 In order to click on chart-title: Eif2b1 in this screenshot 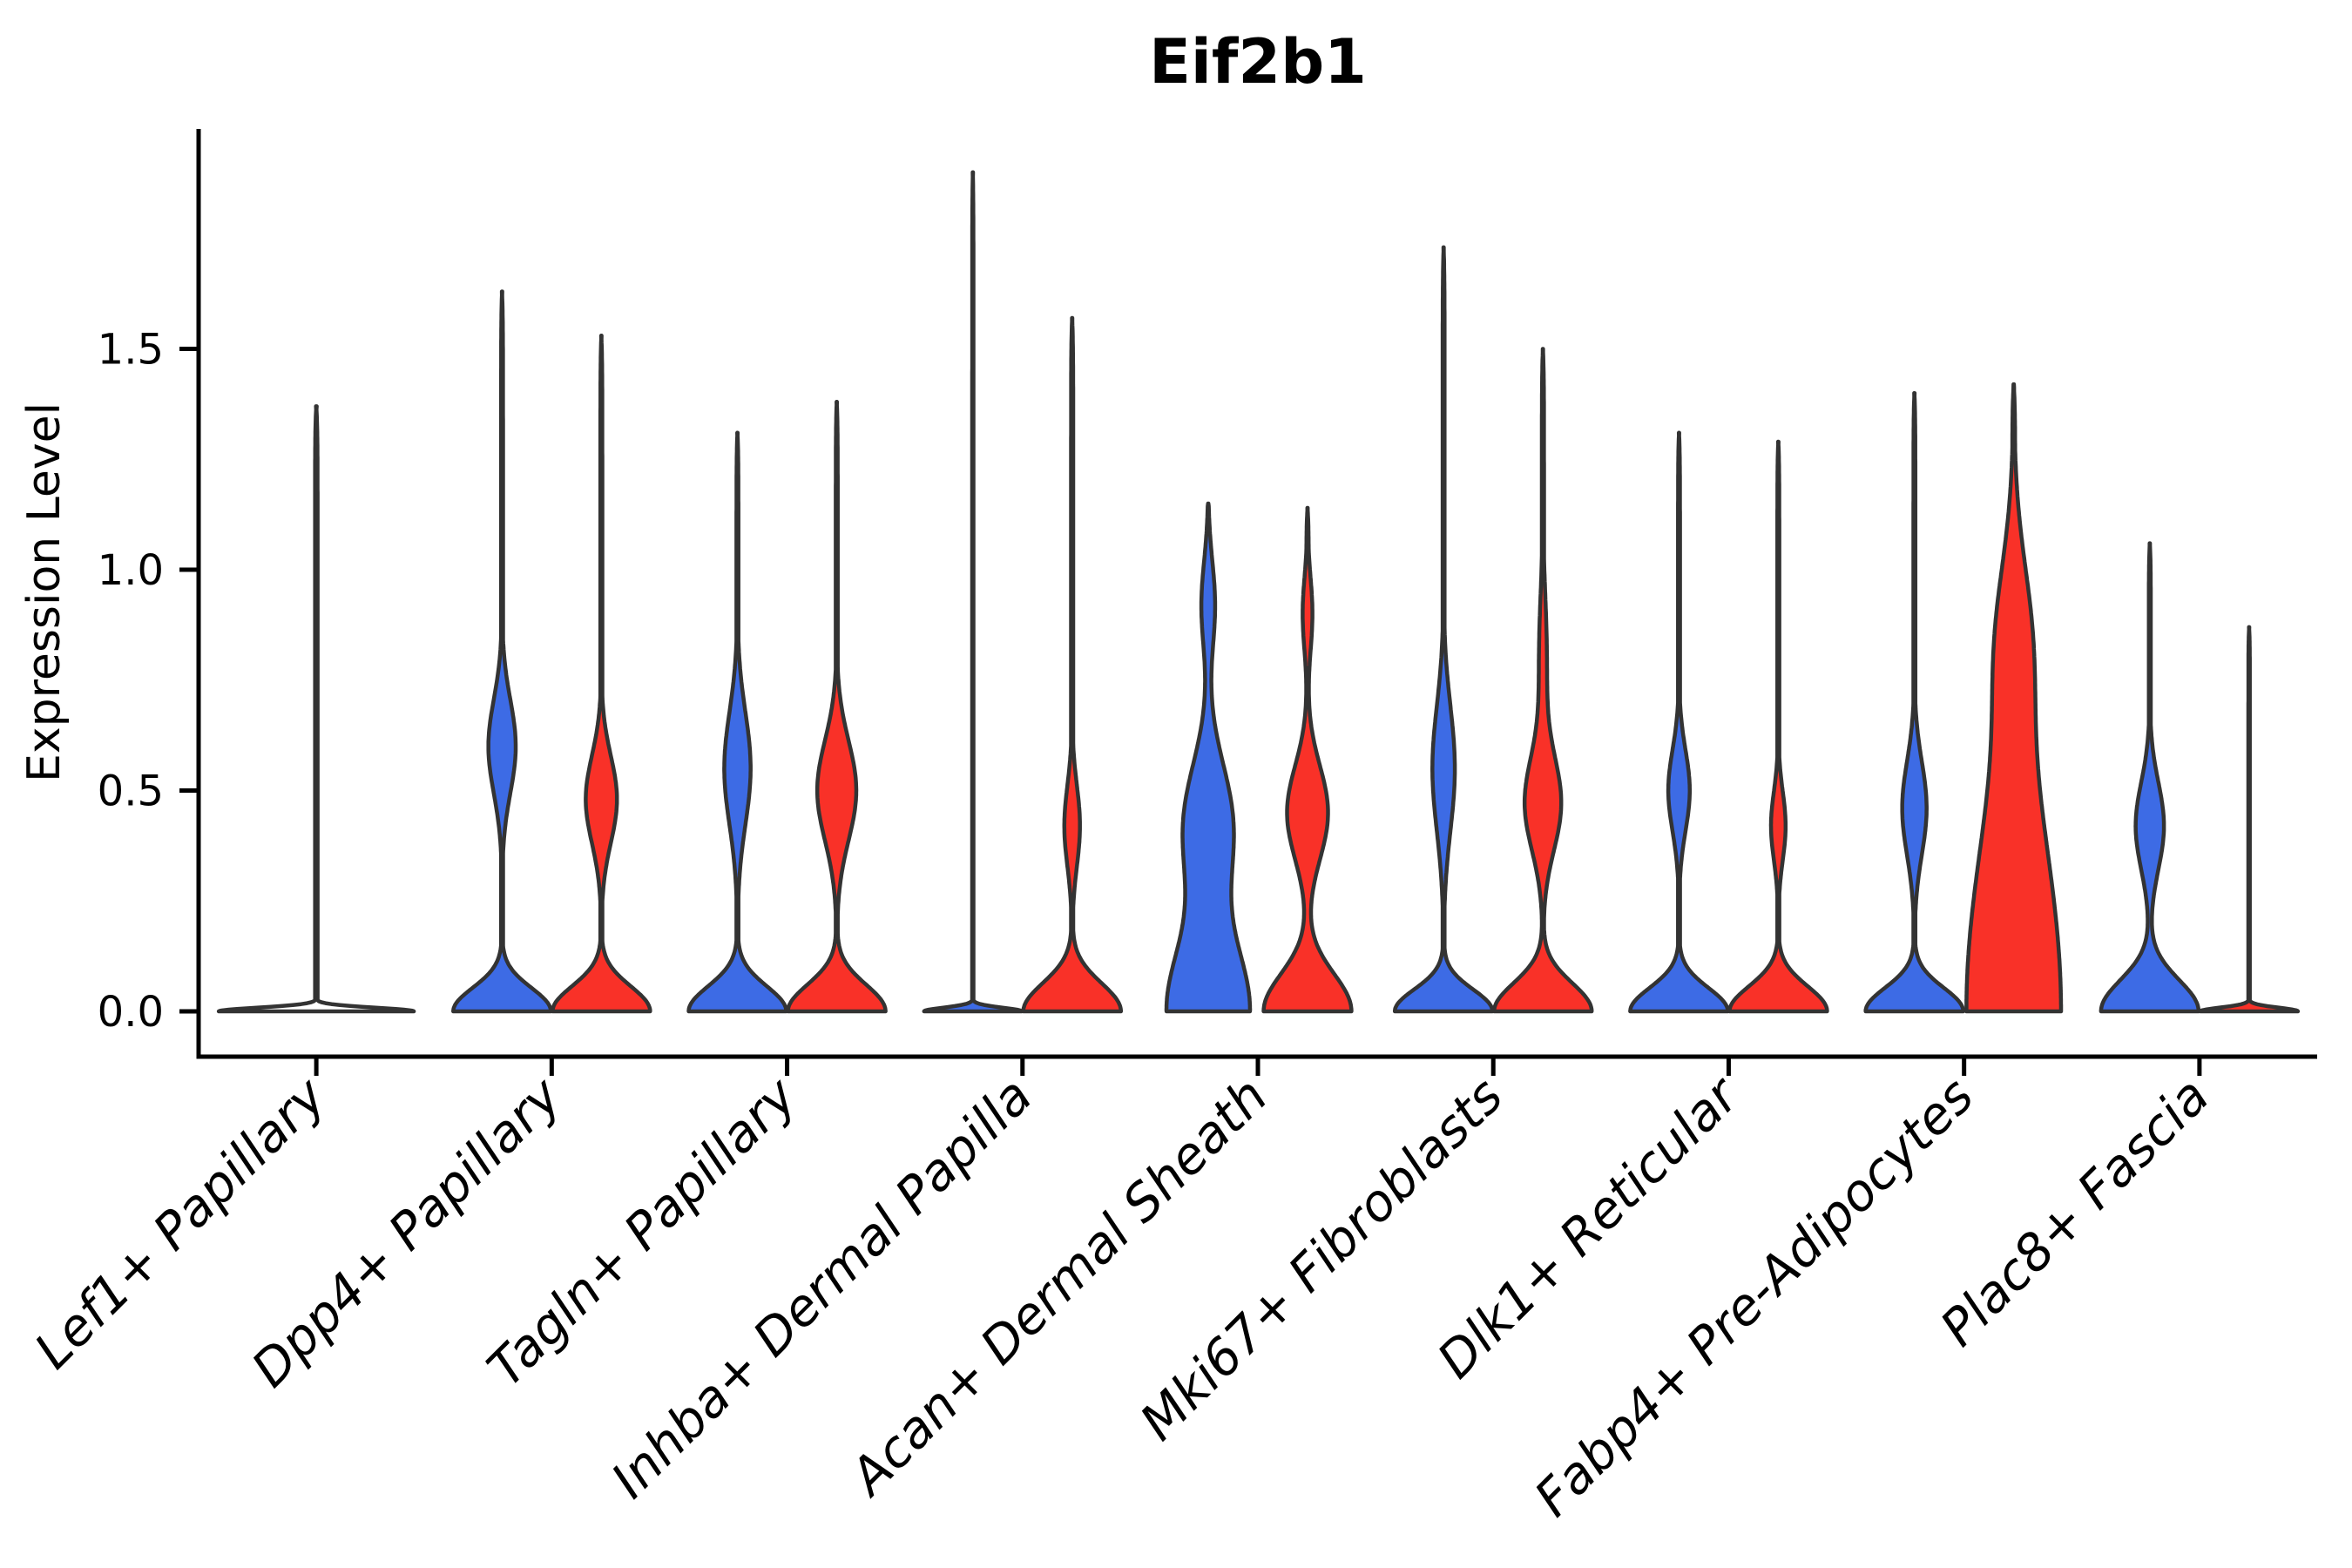, I will do `click(1258, 62)`.